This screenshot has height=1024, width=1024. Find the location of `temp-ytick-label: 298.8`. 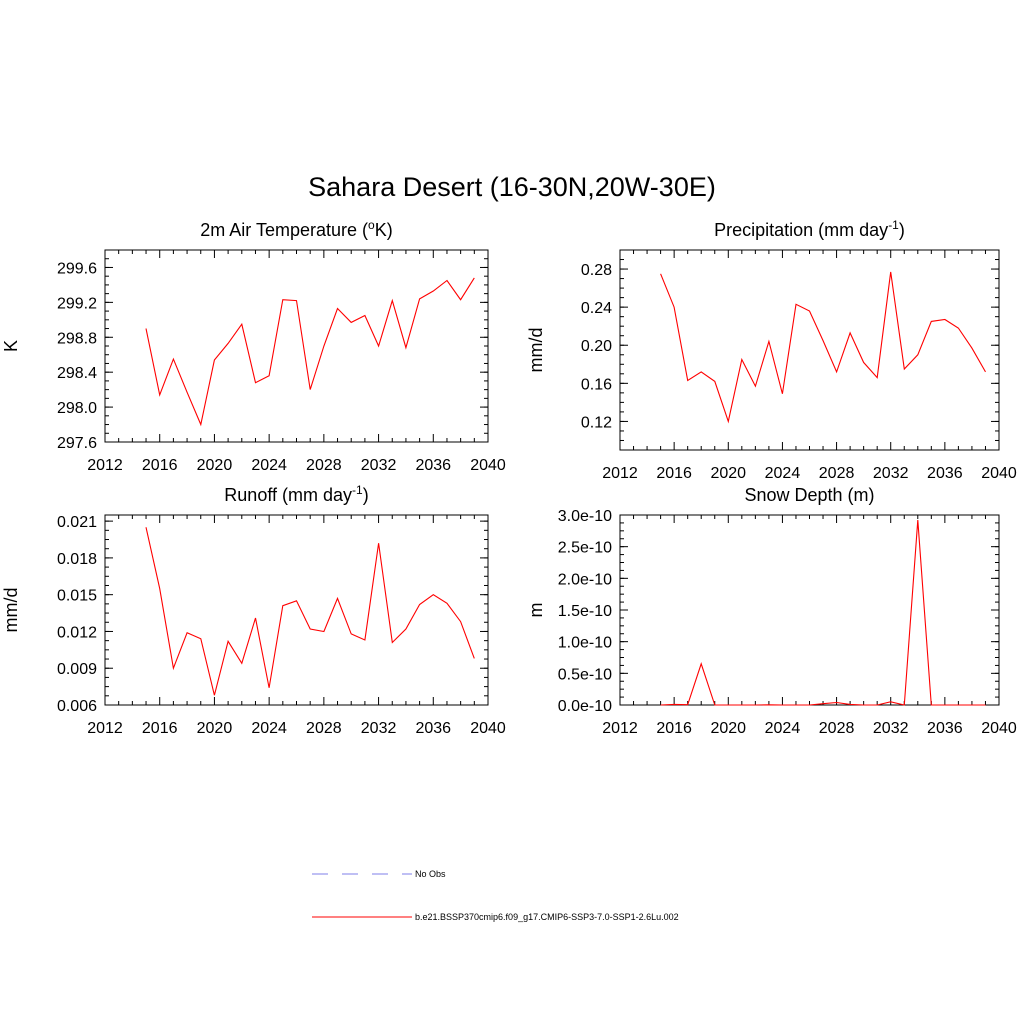

temp-ytick-label: 298.8 is located at coordinates (77, 338).